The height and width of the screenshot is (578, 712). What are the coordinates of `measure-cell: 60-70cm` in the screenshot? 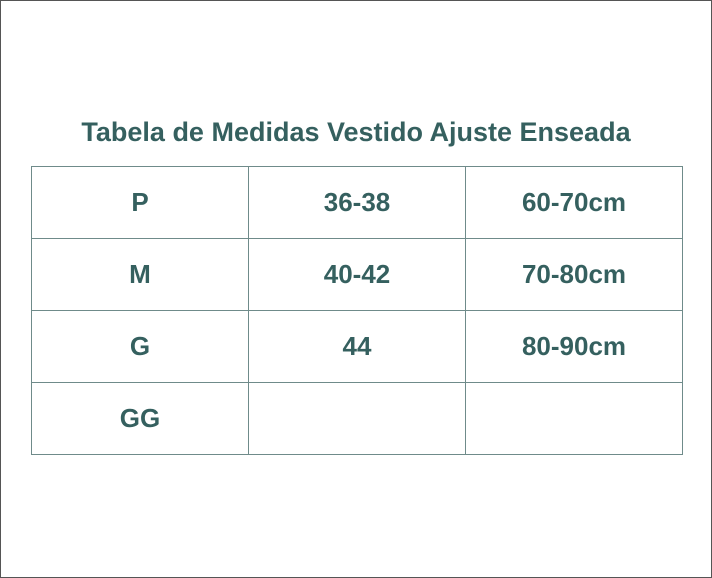 It's located at (574, 202).